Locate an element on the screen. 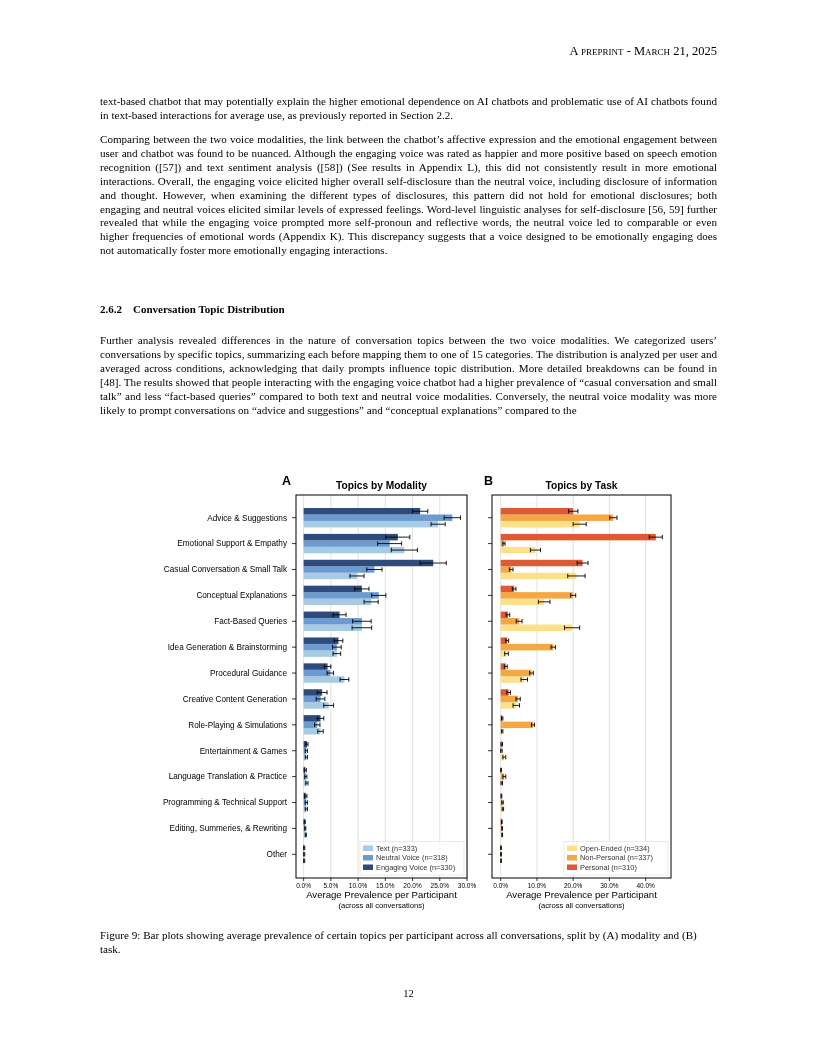 The height and width of the screenshot is (1056, 816). y-tick-label: Language Translation & Practice is located at coordinates (228, 777).